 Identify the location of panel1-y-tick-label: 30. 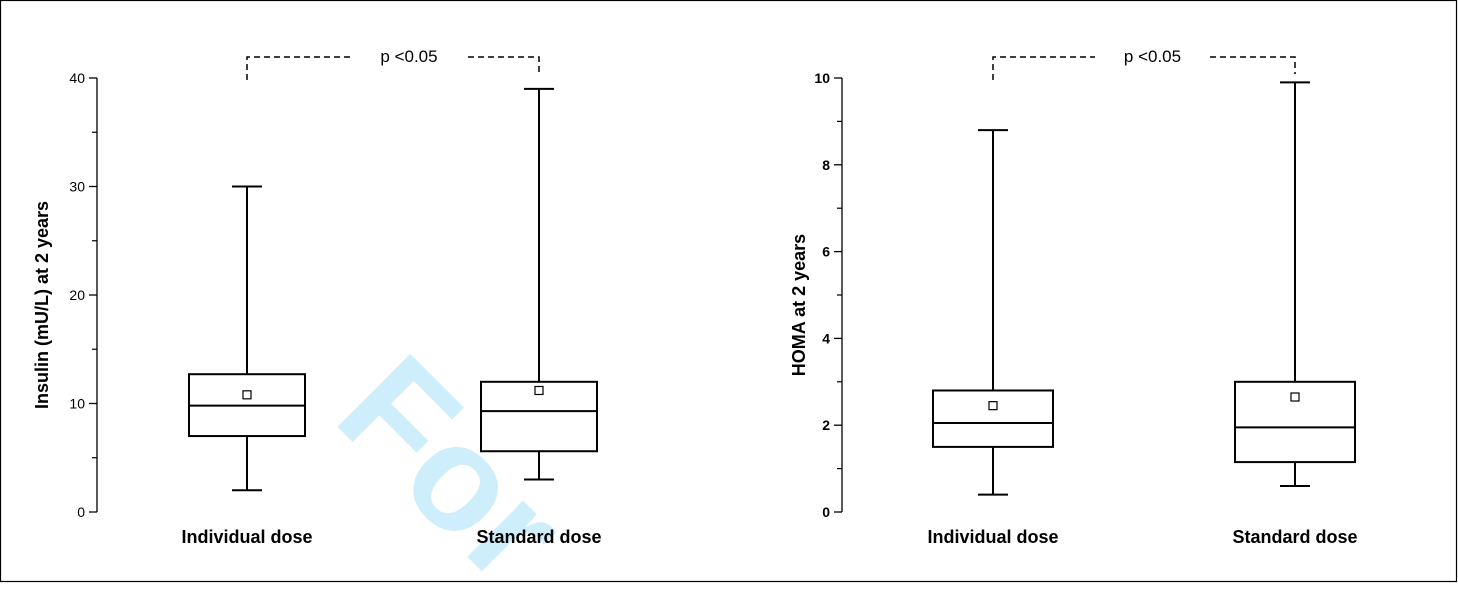
(77, 187).